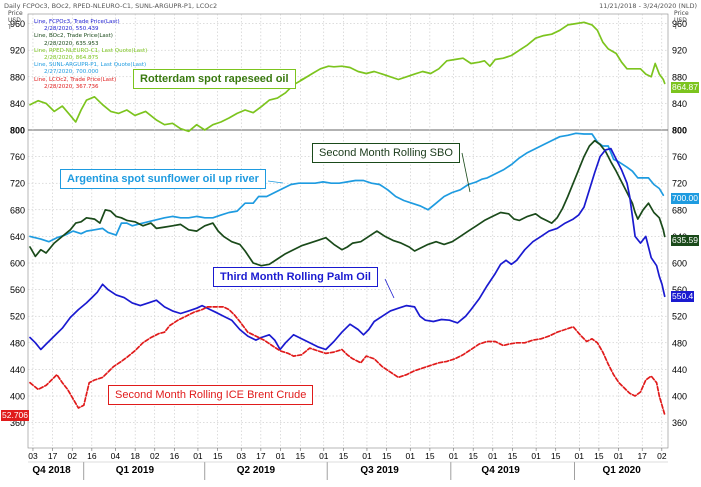  What do you see at coordinates (500, 470) in the screenshot?
I see `quarter-label: Q4 2019` at bounding box center [500, 470].